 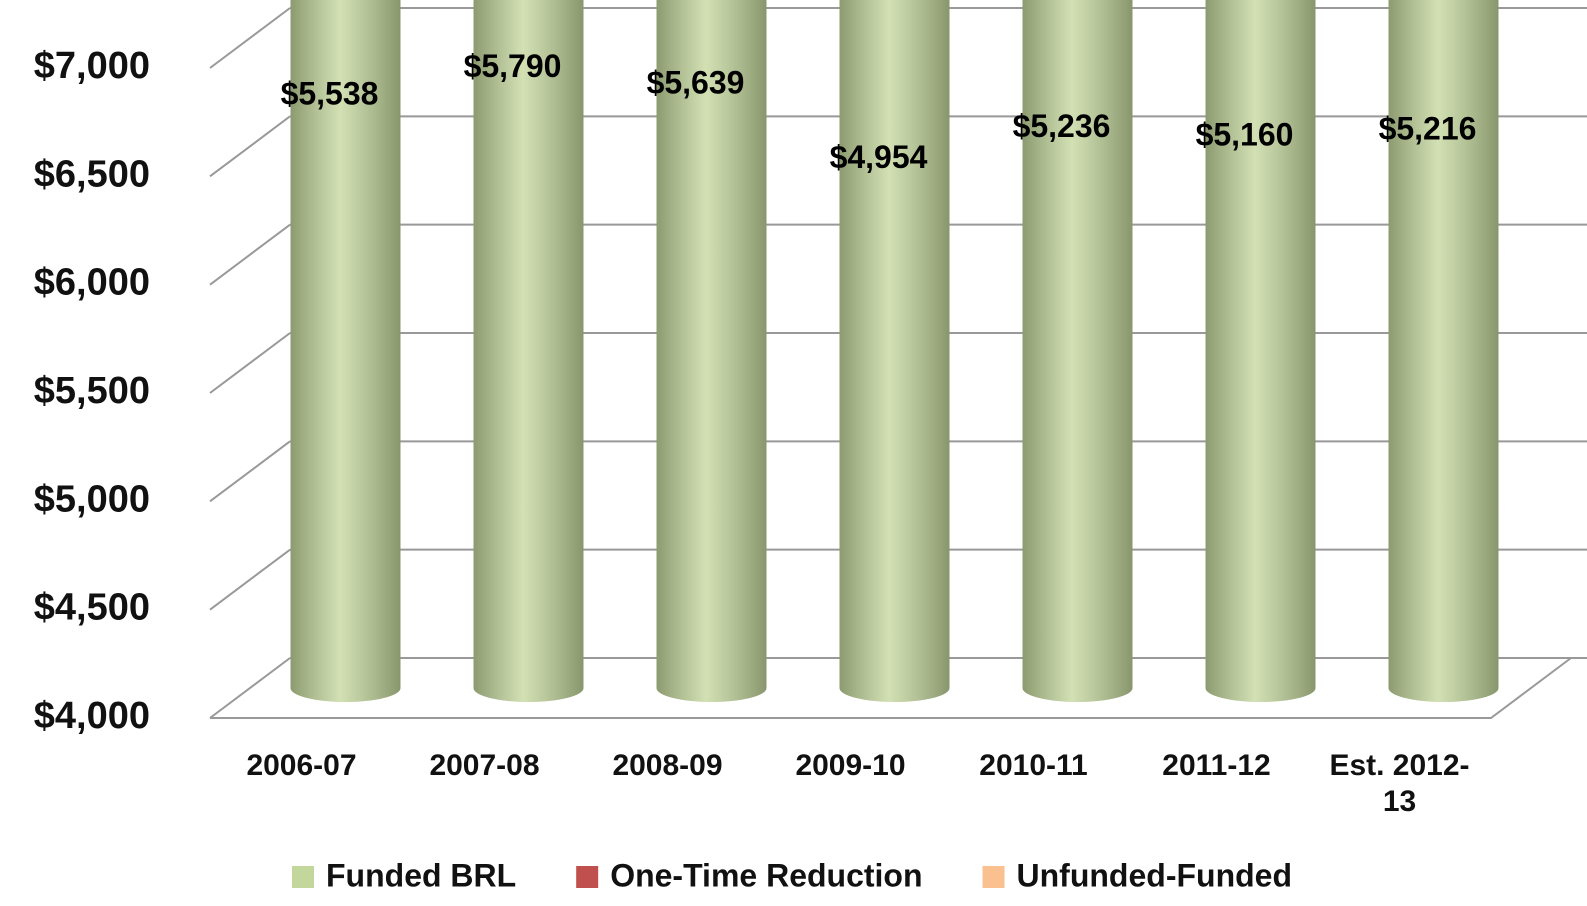 What do you see at coordinates (92, 283) in the screenshot?
I see `y-tick-label: $6,000` at bounding box center [92, 283].